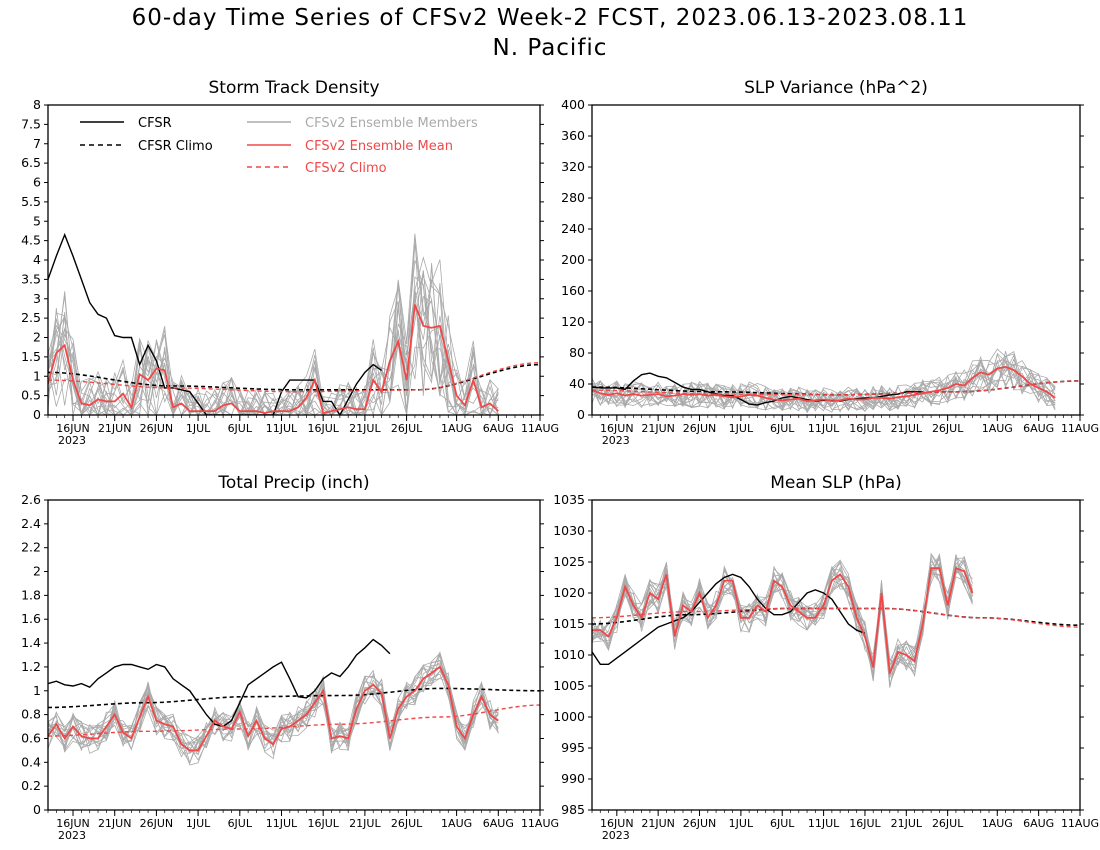 The height and width of the screenshot is (850, 1100). What do you see at coordinates (836, 88) in the screenshot?
I see `panel-title: SLP Variance (hPa^2)` at bounding box center [836, 88].